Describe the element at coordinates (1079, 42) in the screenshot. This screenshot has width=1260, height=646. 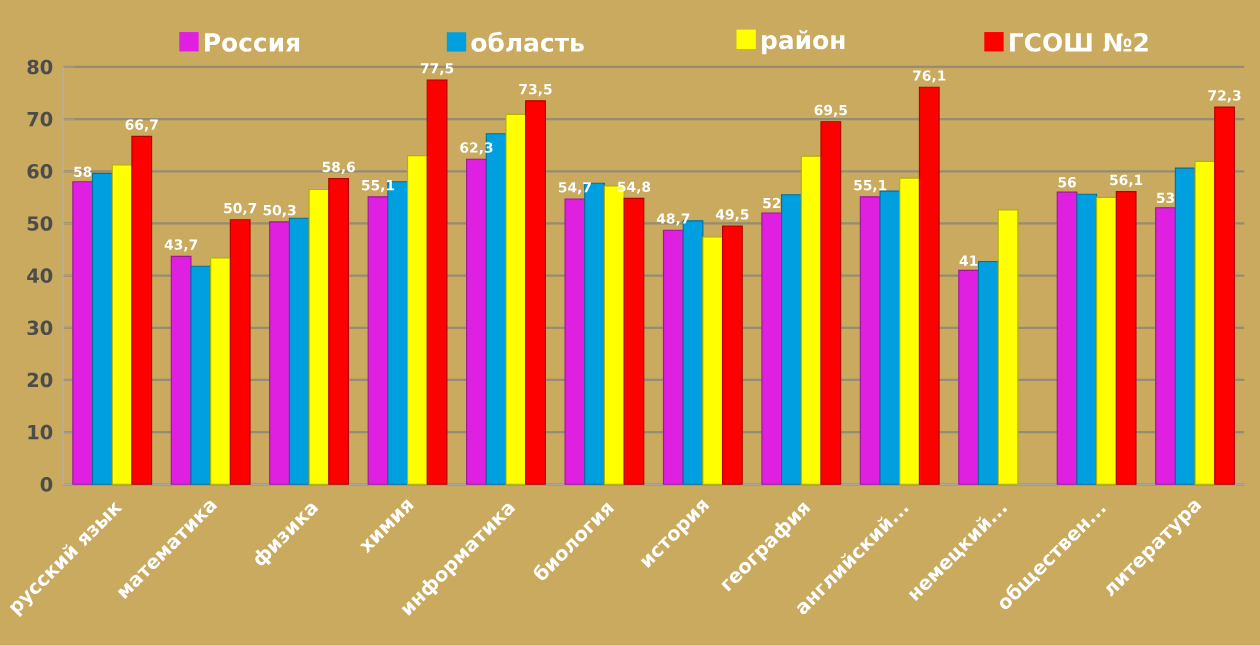
I see `legend-label: ГСОШ №2` at that location.